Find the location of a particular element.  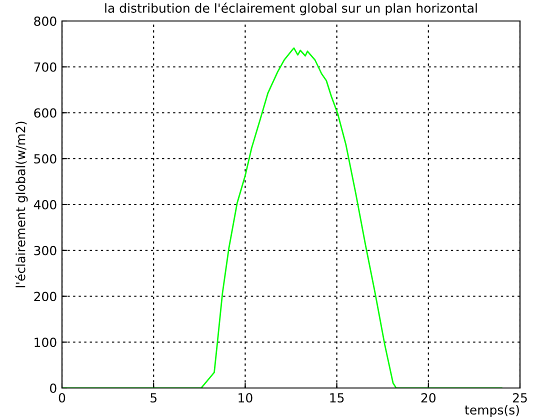

x-axis-title: temps(s) is located at coordinates (491, 411).